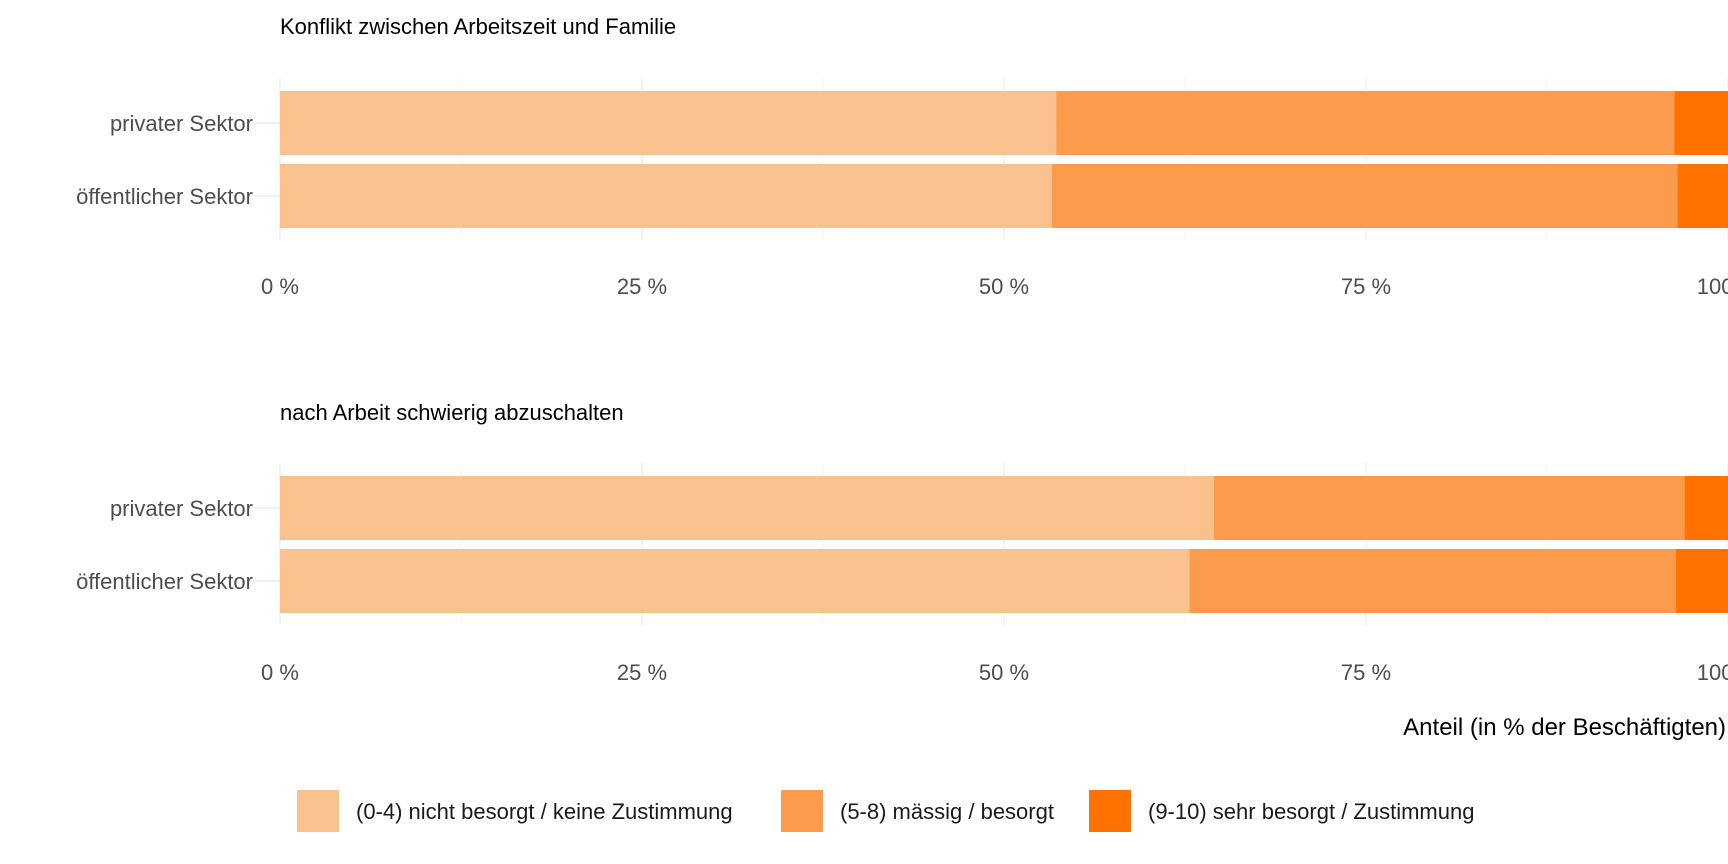  What do you see at coordinates (544, 811) in the screenshot?
I see `legend-label: (0-4) nicht besorgt / keine Zustimmung` at bounding box center [544, 811].